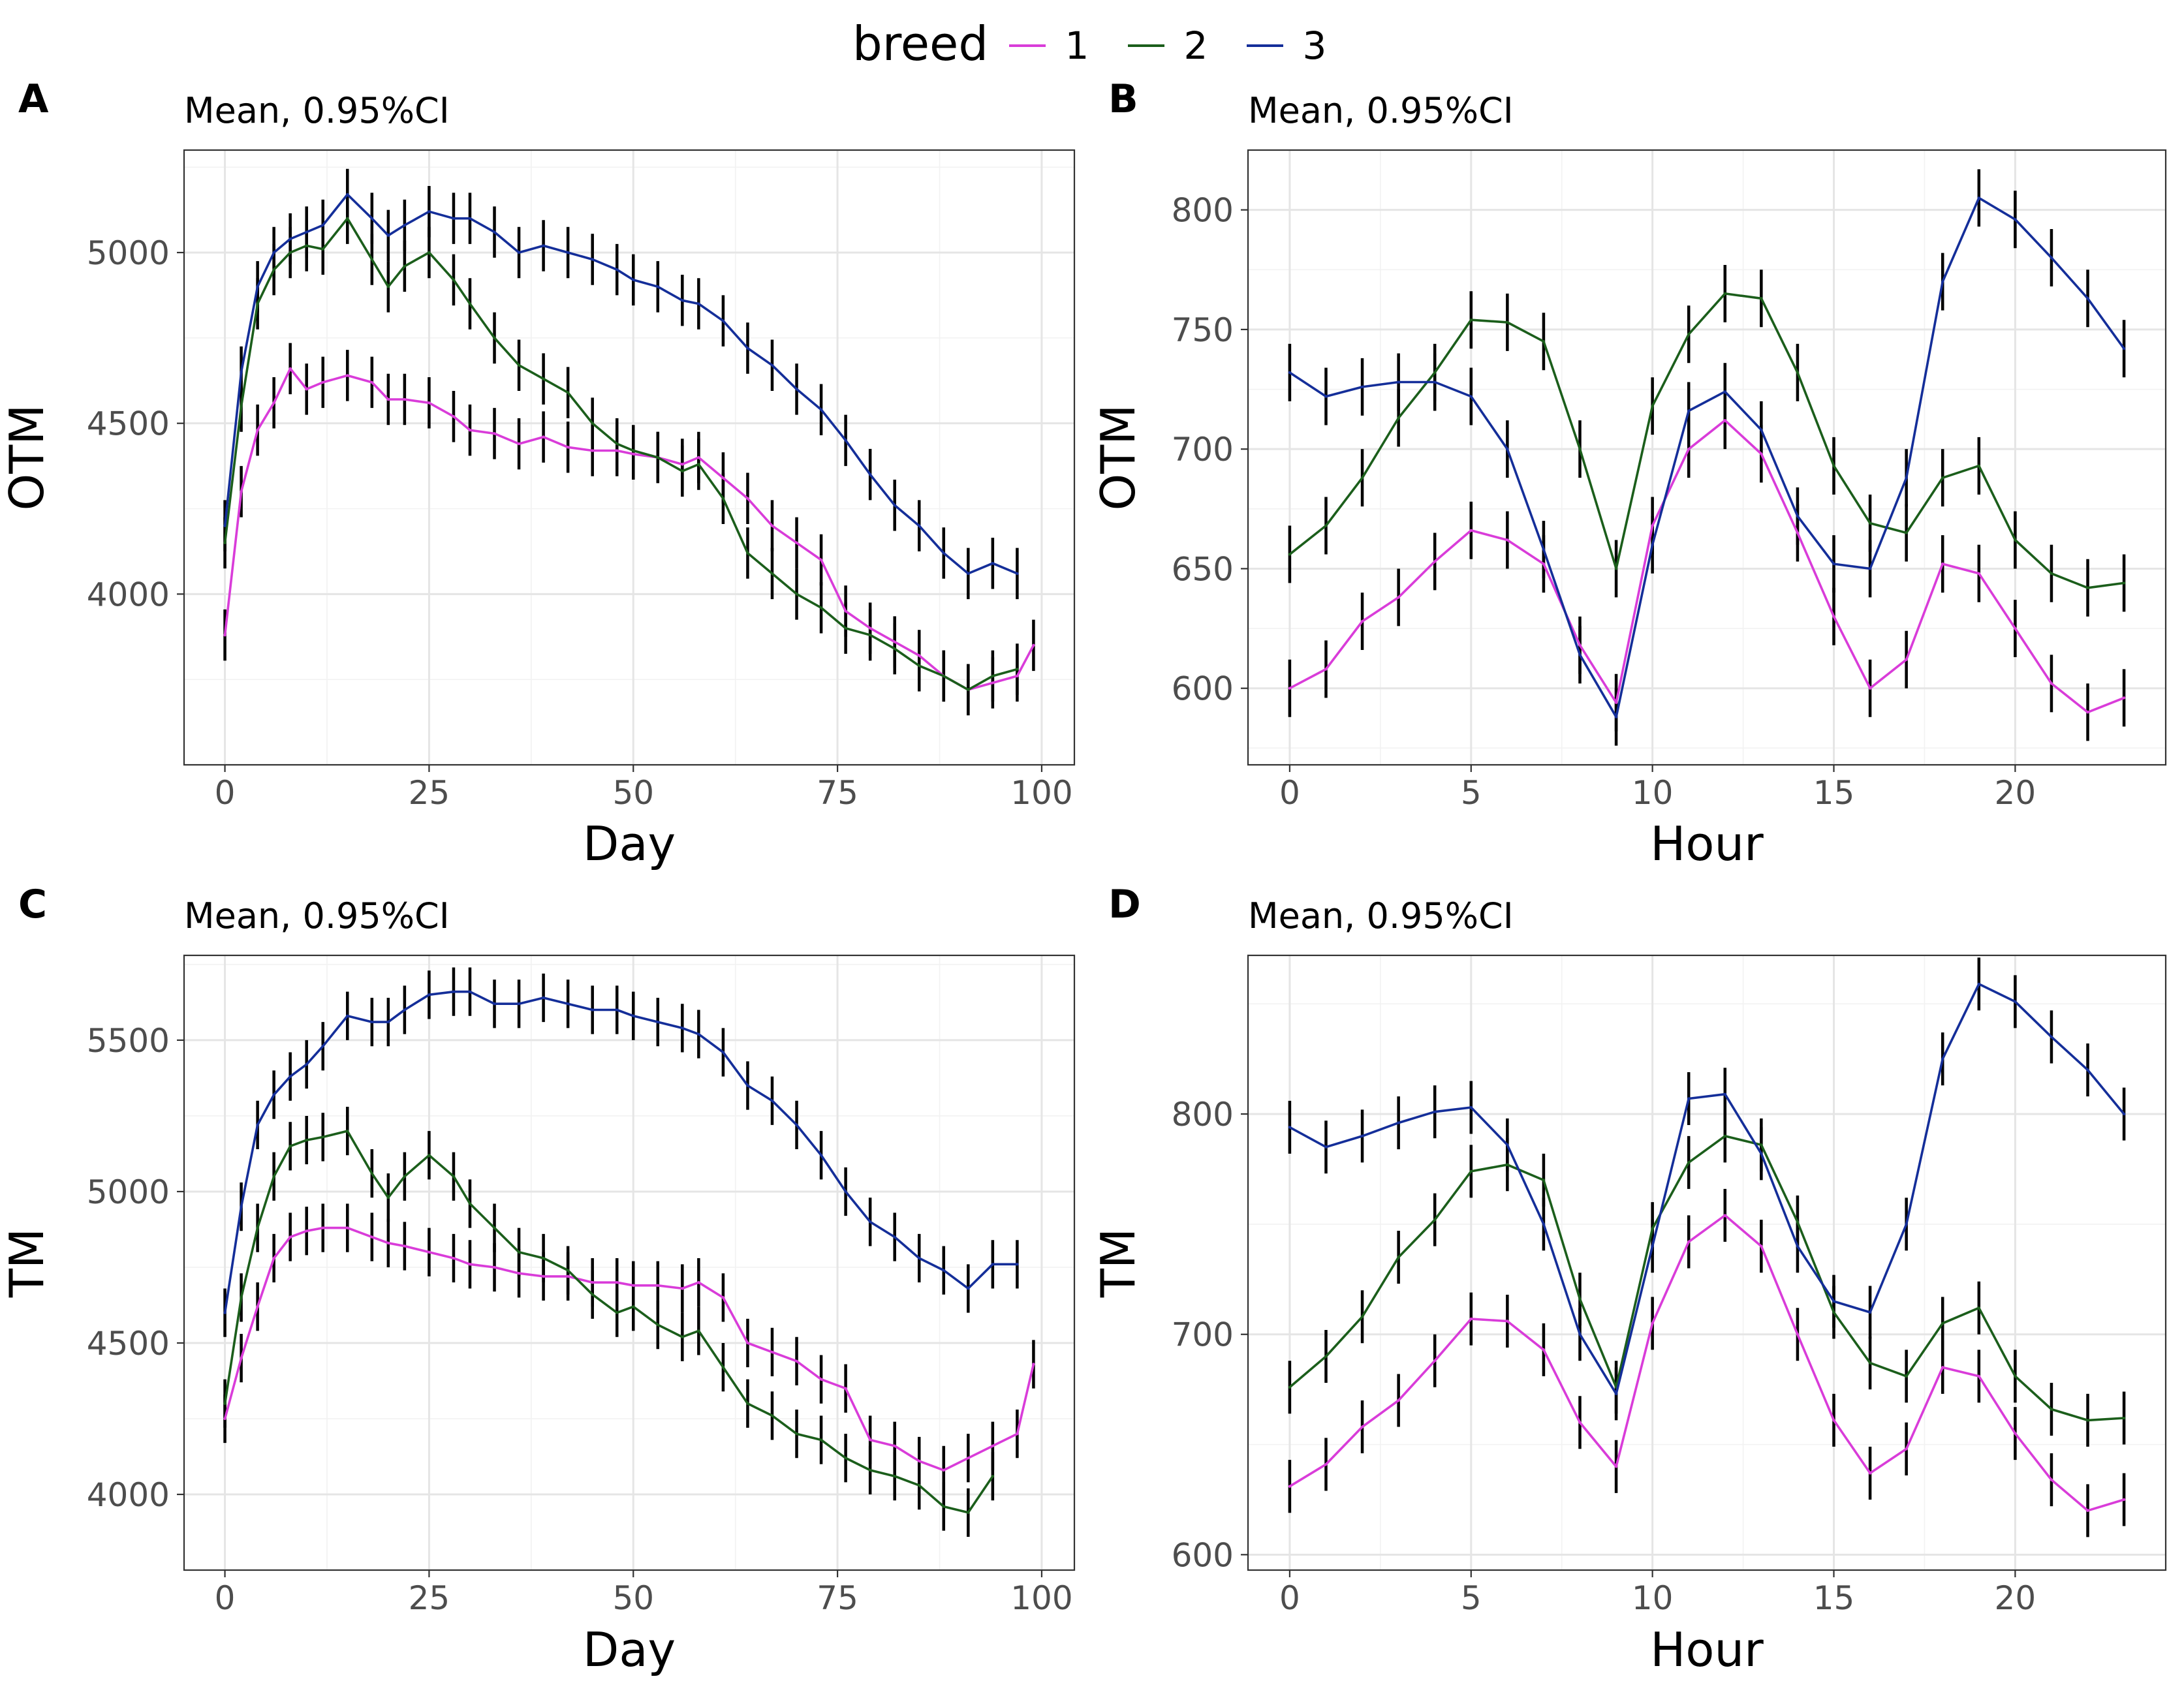 This screenshot has width=2184, height=1683. I want to click on x-tick-label: 50, so click(633, 793).